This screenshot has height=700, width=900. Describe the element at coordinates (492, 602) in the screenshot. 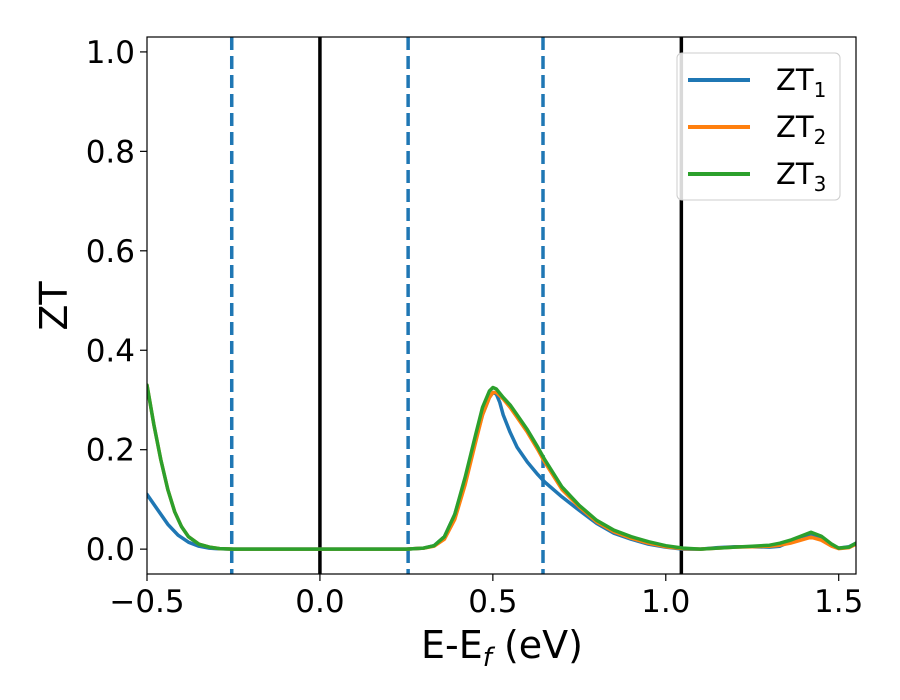

I see `x-tick-label: 0.5` at that location.